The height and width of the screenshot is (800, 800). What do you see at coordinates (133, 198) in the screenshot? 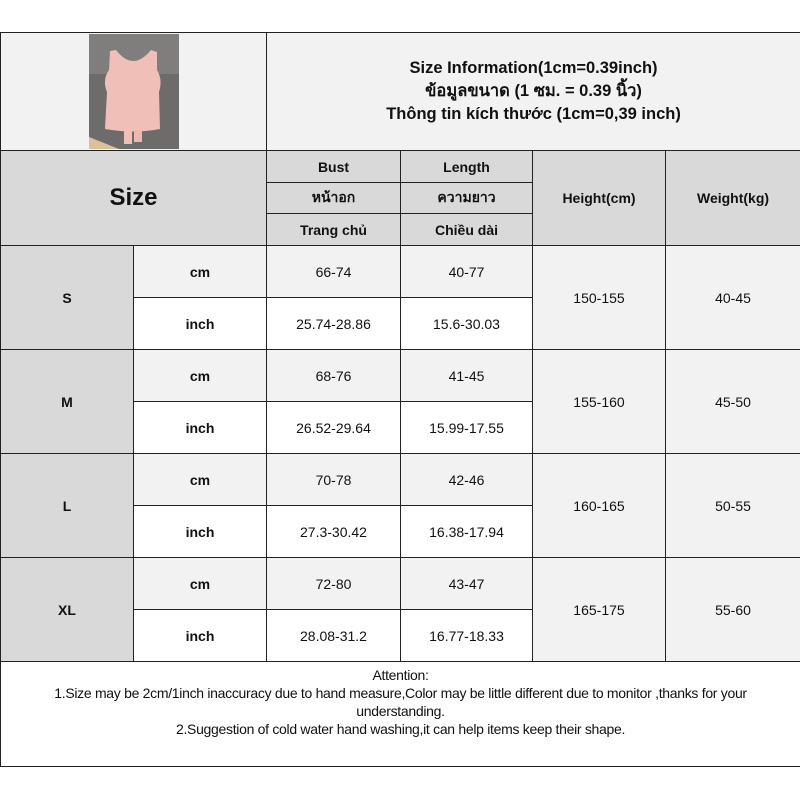
I see `size-header: Size` at bounding box center [133, 198].